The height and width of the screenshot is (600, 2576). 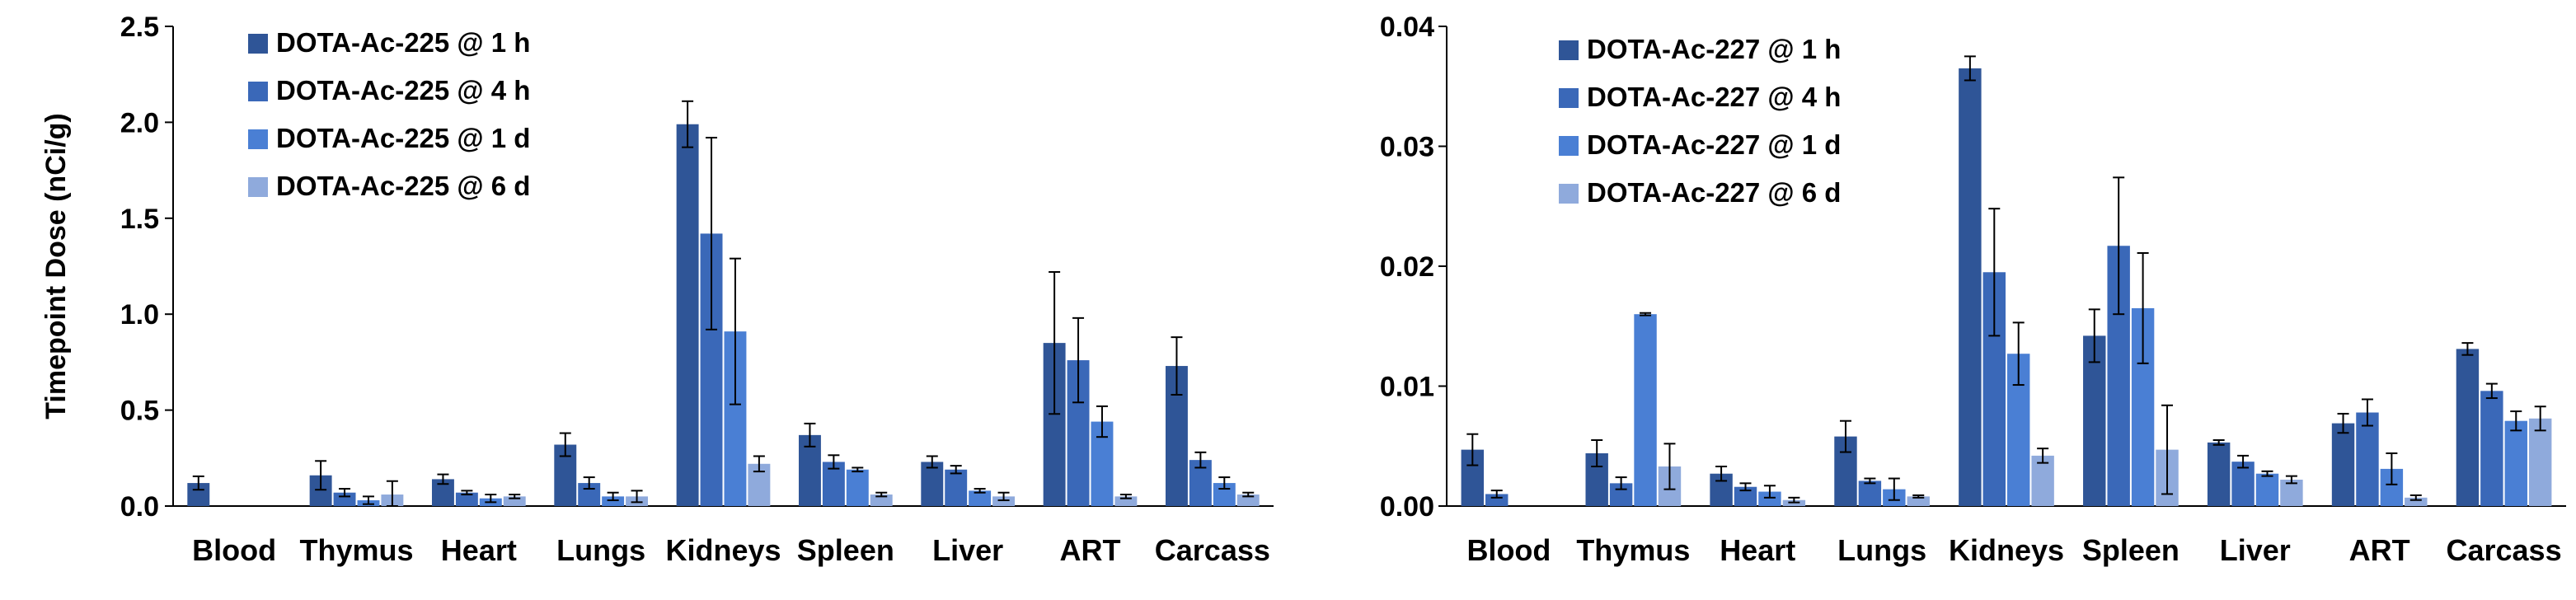 I want to click on y-tick-label: 1.5, so click(x=140, y=219).